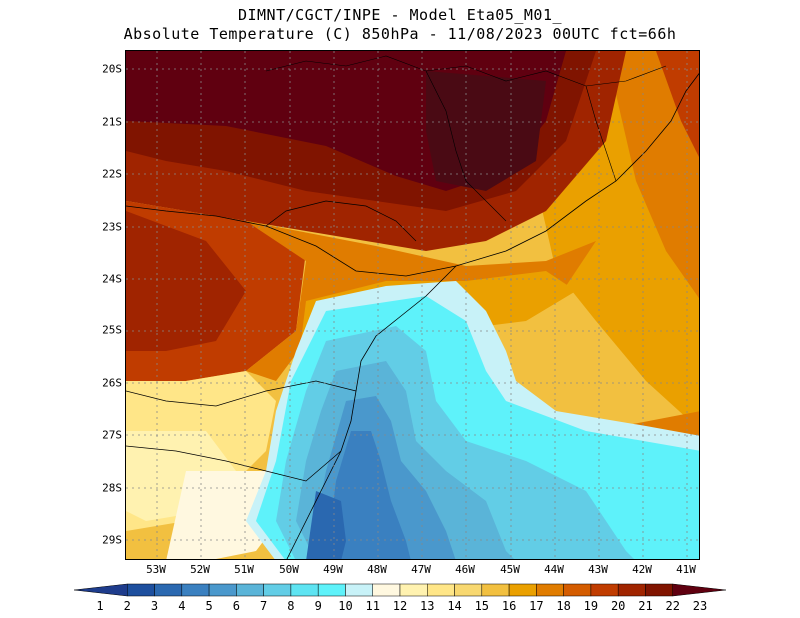 Image resolution: width=800 pixels, height=618 pixels. Describe the element at coordinates (563, 606) in the screenshot. I see `colorbar-label: 18` at that location.